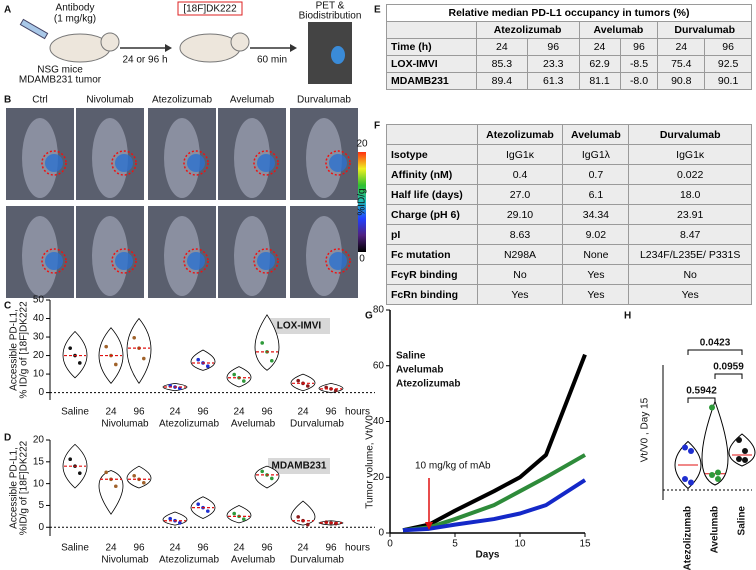 Image resolution: width=756 pixels, height=570 pixels. Describe the element at coordinates (75, 8) in the screenshot. I see `schematic-text: Antibody` at that location.